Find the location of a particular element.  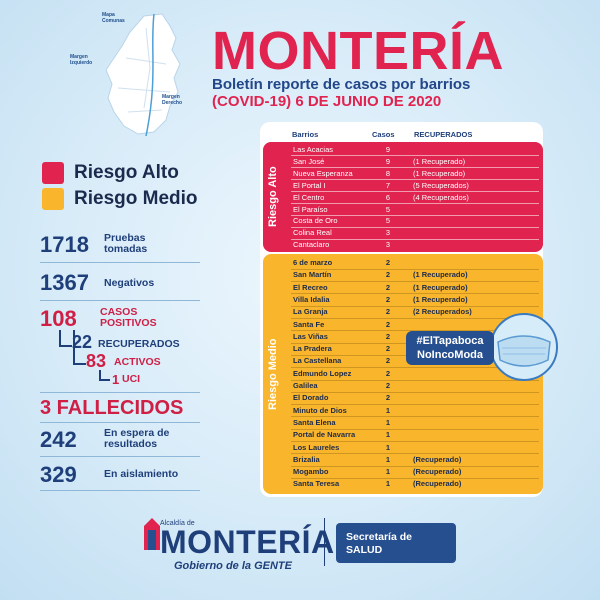

barrio-cell: Santa Elena is located at coordinates (314, 422).